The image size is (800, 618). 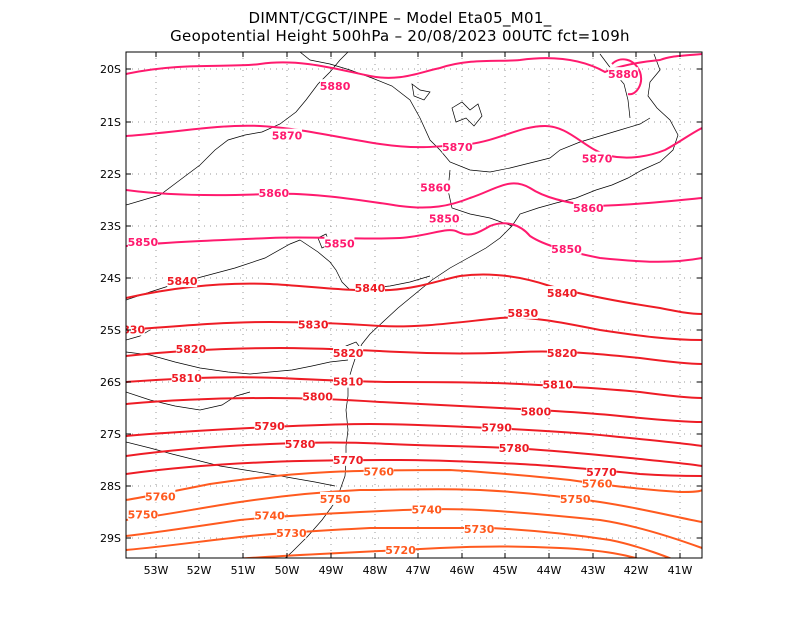 I want to click on state-border-ms-sp, so click(x=237, y=129).